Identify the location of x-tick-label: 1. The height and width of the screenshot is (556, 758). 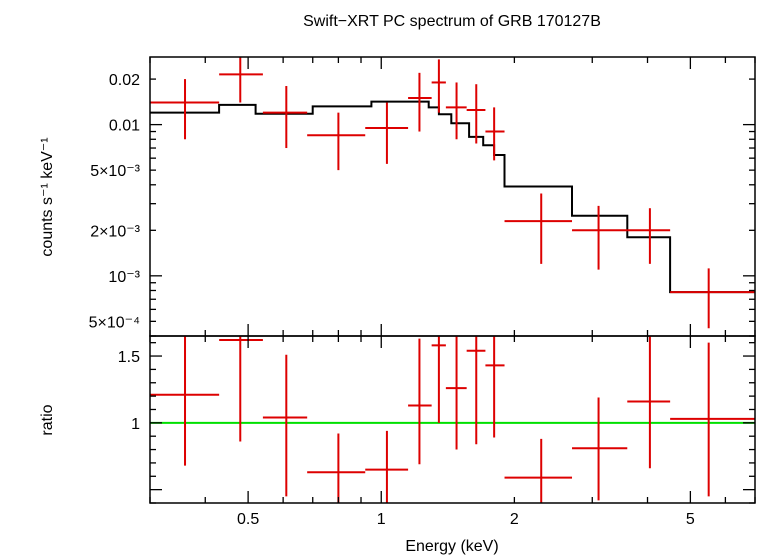
(381, 519).